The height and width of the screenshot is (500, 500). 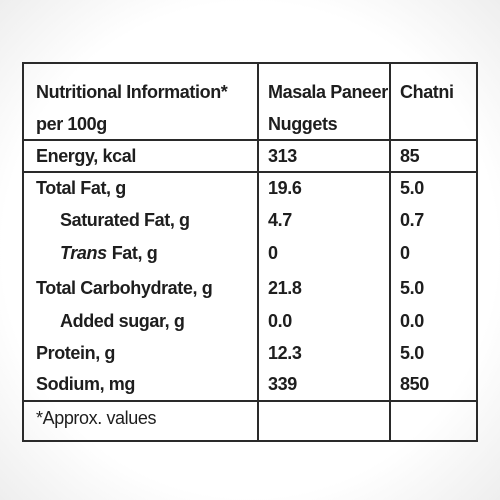 I want to click on value-cell: 19.6, so click(x=285, y=188).